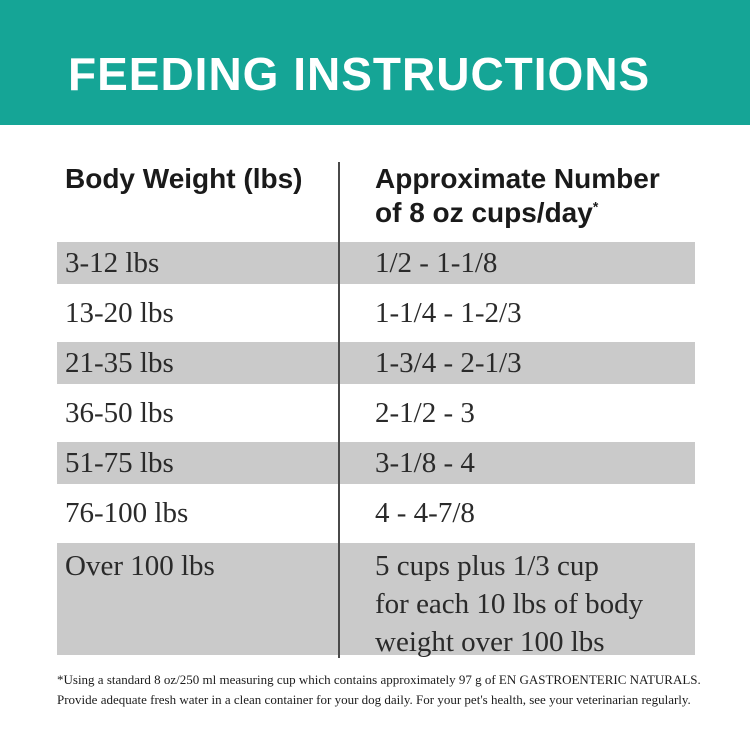 The image size is (750, 750). I want to click on cups-header-line2: of 8 oz cups/day, so click(484, 212).